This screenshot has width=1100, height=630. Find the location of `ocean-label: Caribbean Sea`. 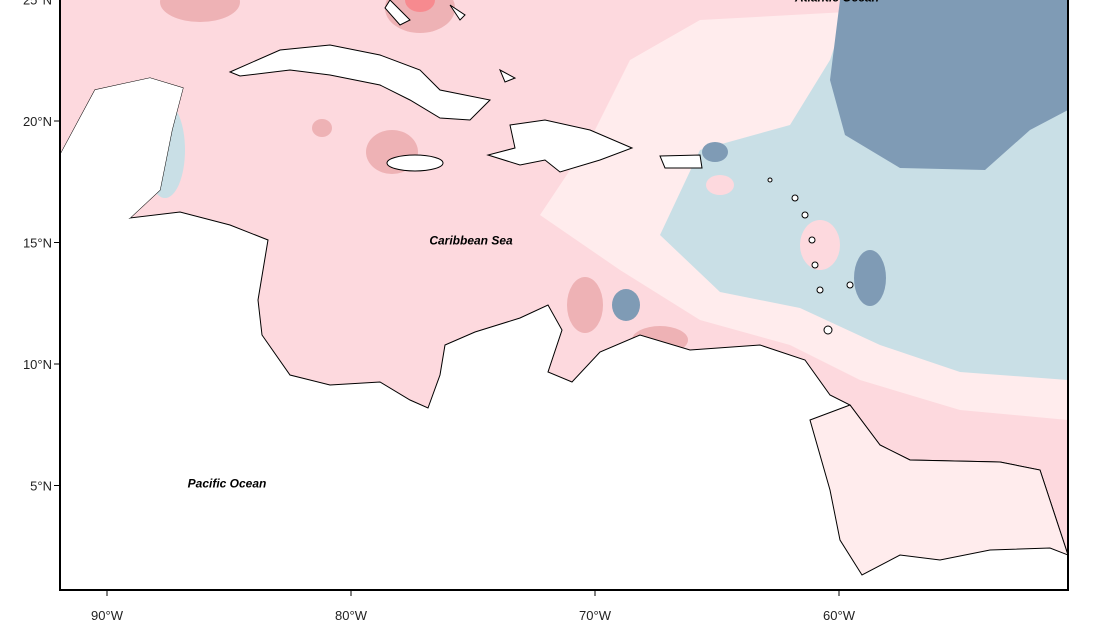

ocean-label: Caribbean Sea is located at coordinates (471, 241).